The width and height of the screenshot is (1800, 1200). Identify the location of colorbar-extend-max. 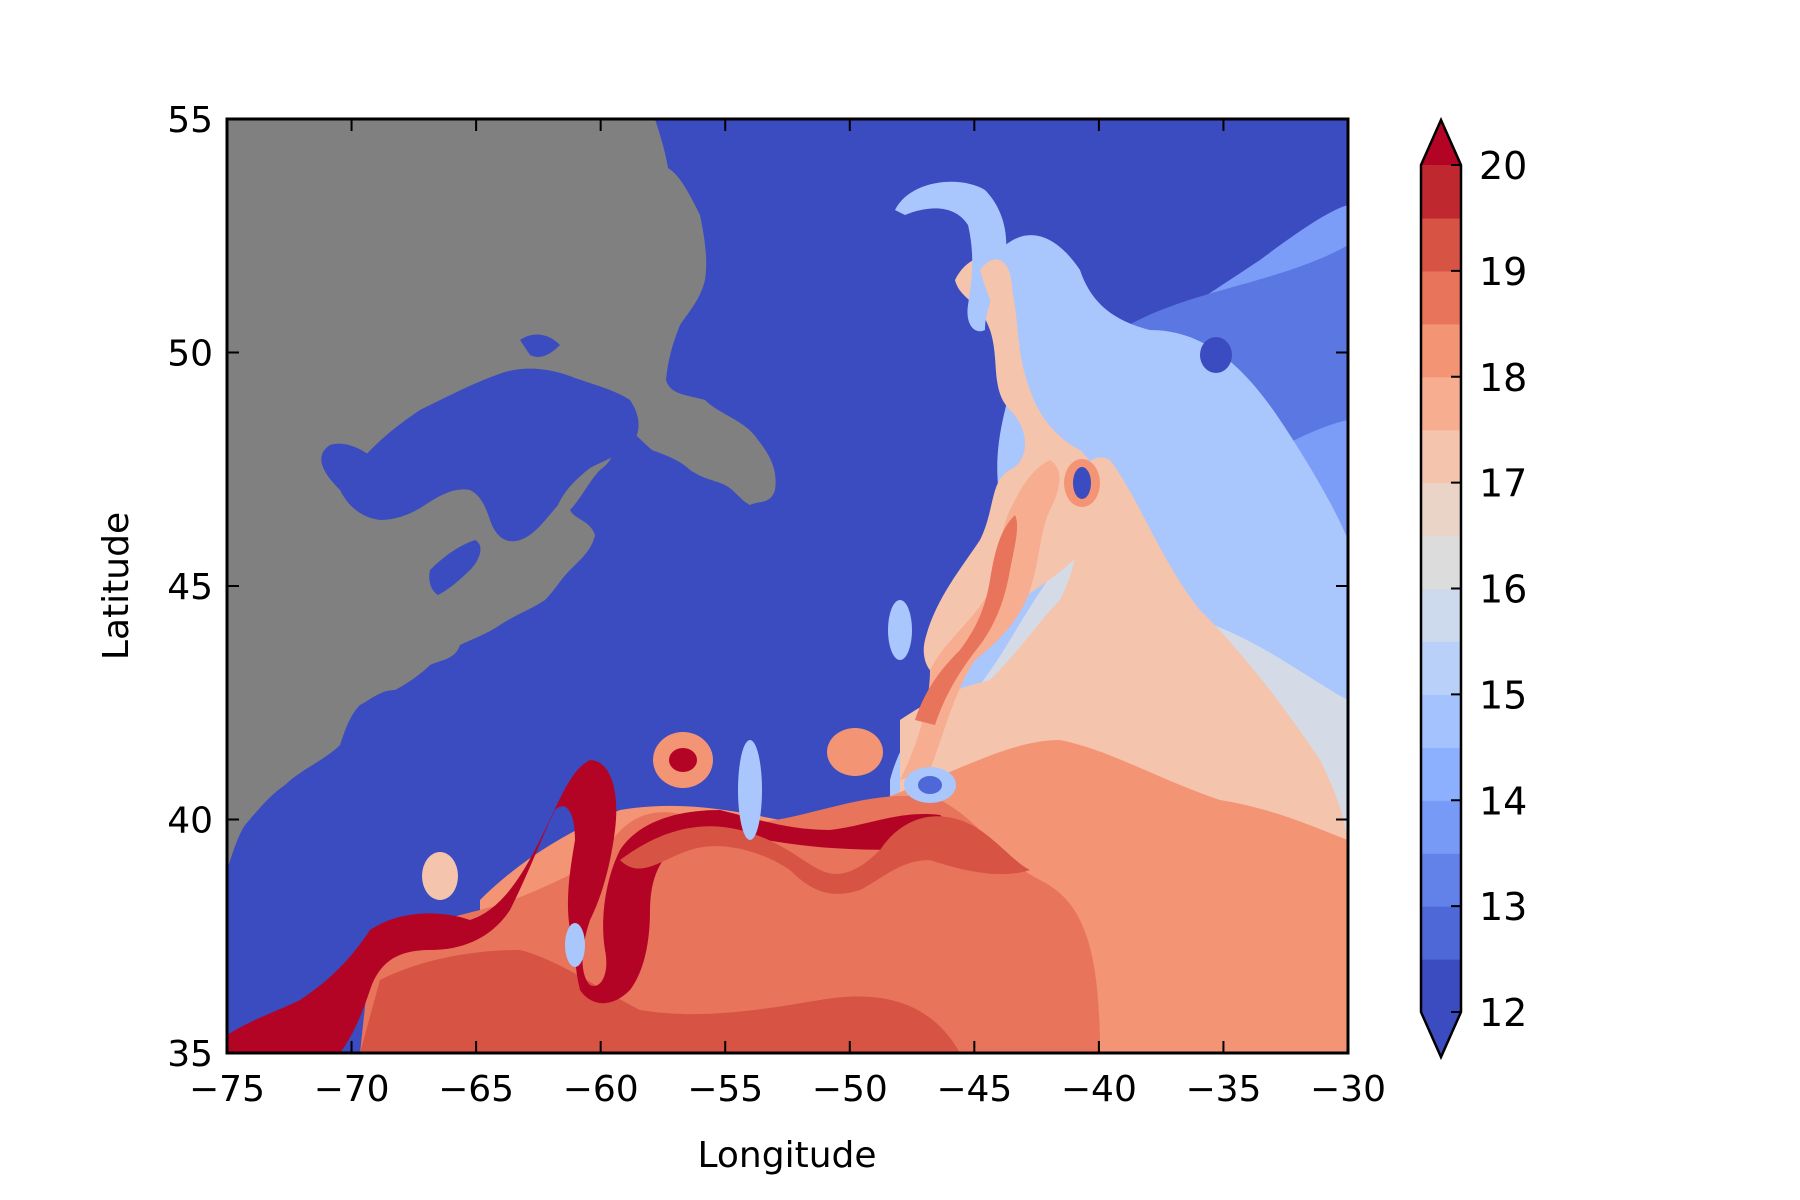
(1441, 142).